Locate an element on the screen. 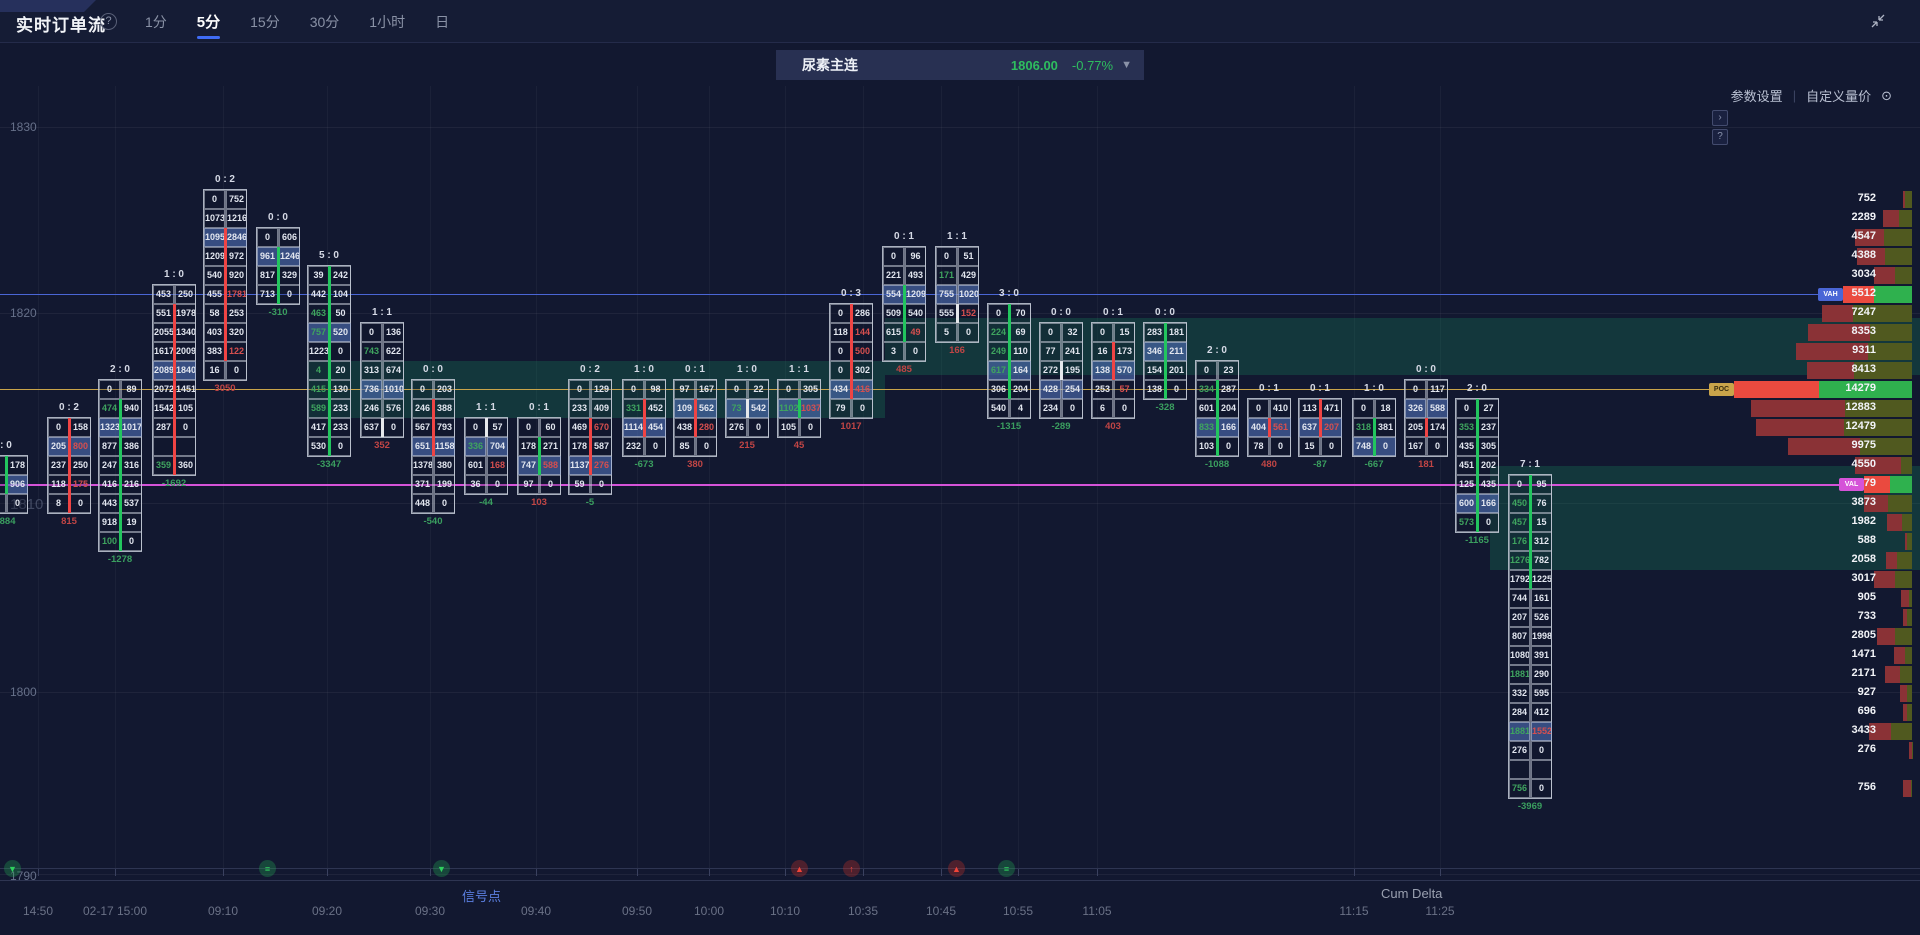 The image size is (1920, 935). bid-cell: 8 is located at coordinates (58, 503).